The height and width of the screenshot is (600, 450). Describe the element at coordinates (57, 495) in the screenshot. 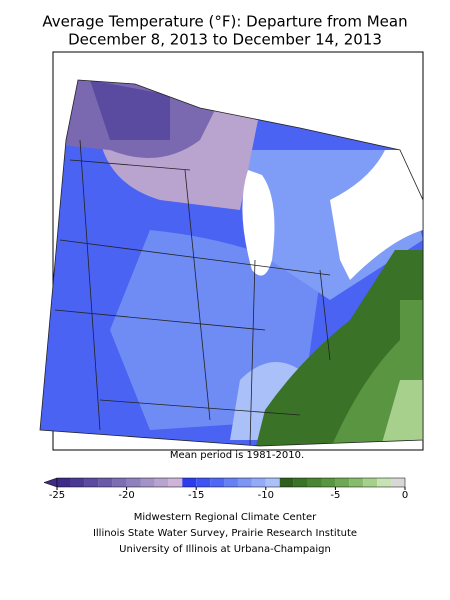

I see `colorbar-tick-label: -25` at that location.